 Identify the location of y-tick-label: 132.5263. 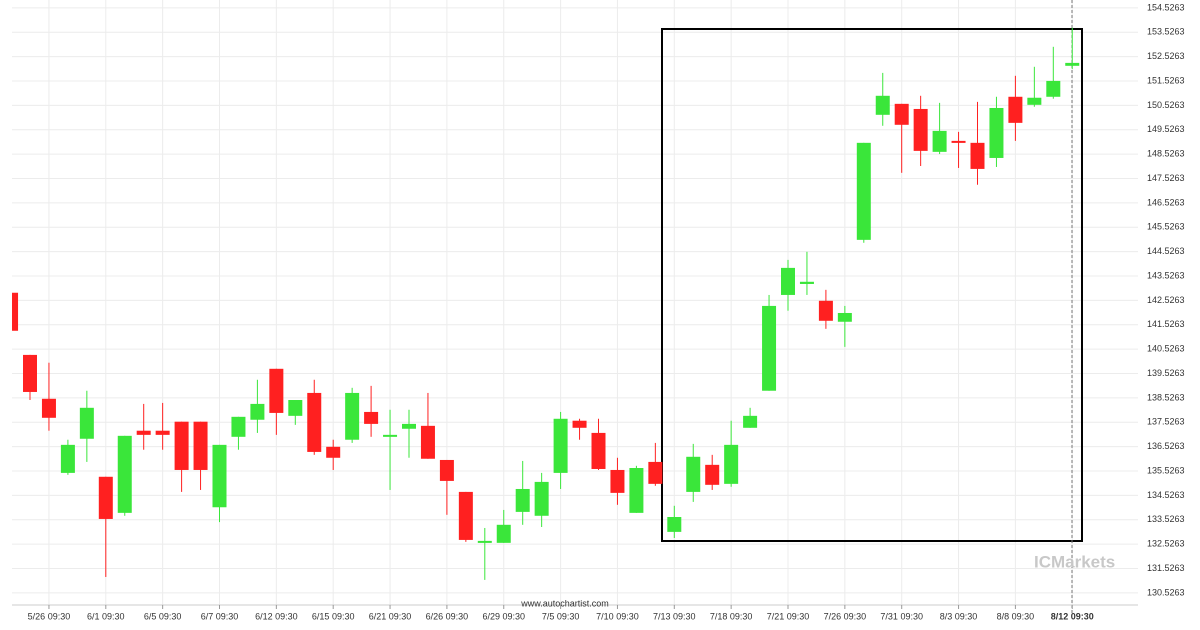
(1166, 544).